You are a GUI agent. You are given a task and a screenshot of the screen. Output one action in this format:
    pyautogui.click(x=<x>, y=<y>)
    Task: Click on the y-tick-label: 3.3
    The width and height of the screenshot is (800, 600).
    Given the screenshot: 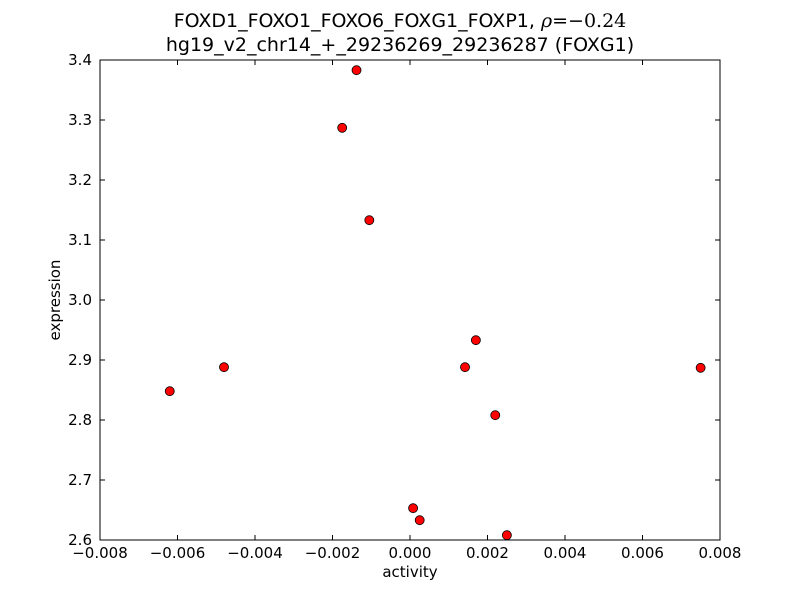 What is the action you would take?
    pyautogui.click(x=80, y=120)
    